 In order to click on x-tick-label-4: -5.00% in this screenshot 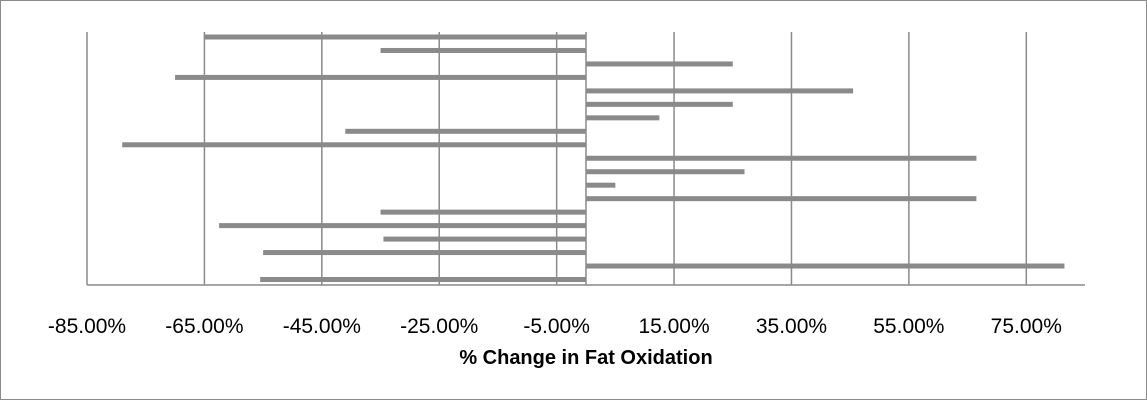, I will do `click(556, 326)`.